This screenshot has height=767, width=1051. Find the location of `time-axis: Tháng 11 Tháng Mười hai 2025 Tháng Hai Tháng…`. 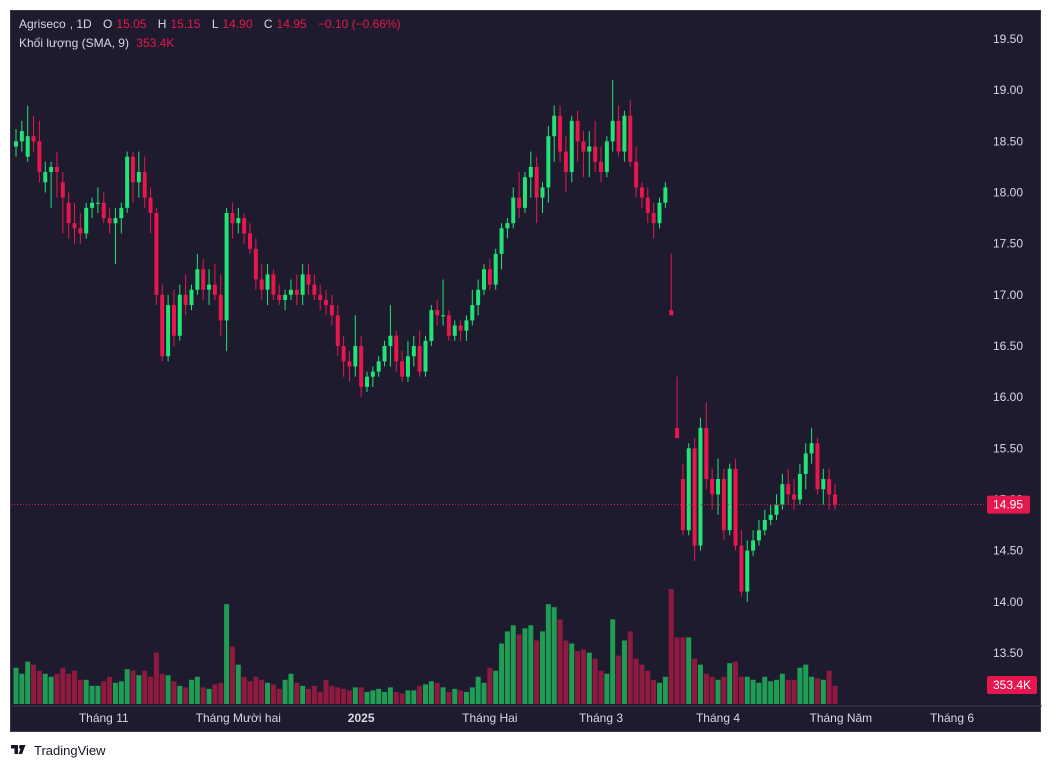

time-axis: Tháng 11 Tháng Mười hai 2025 Tháng Hai Tháng… is located at coordinates (526, 715).